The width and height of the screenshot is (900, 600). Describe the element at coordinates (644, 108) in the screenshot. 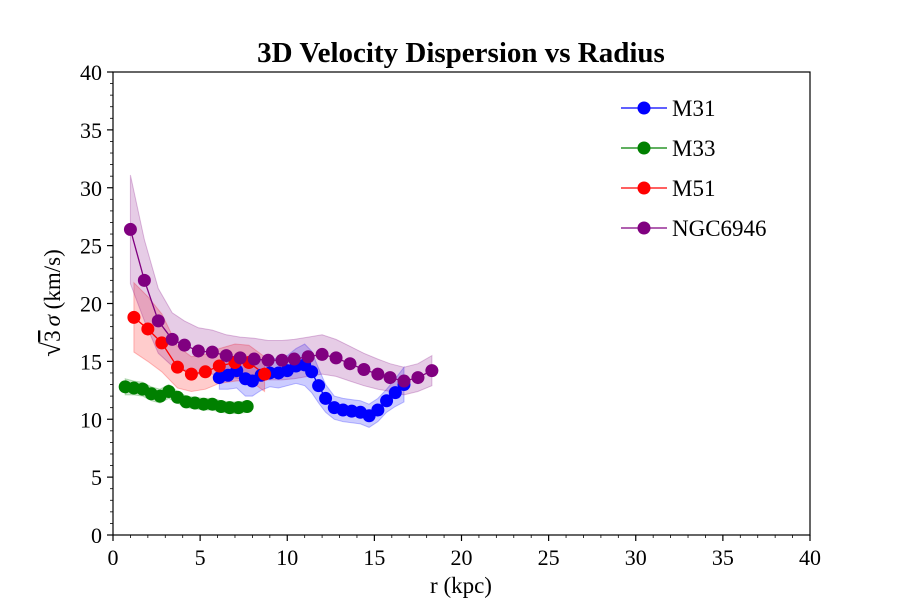

I see `legend-marker-m31` at that location.